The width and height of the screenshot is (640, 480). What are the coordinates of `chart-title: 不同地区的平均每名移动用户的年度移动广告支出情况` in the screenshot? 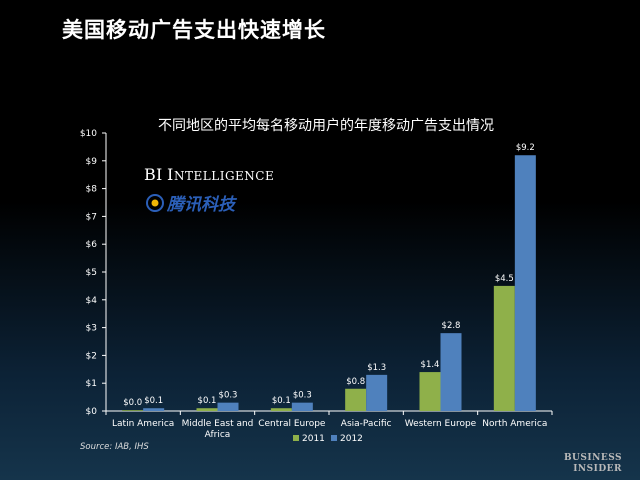 It's located at (326, 125).